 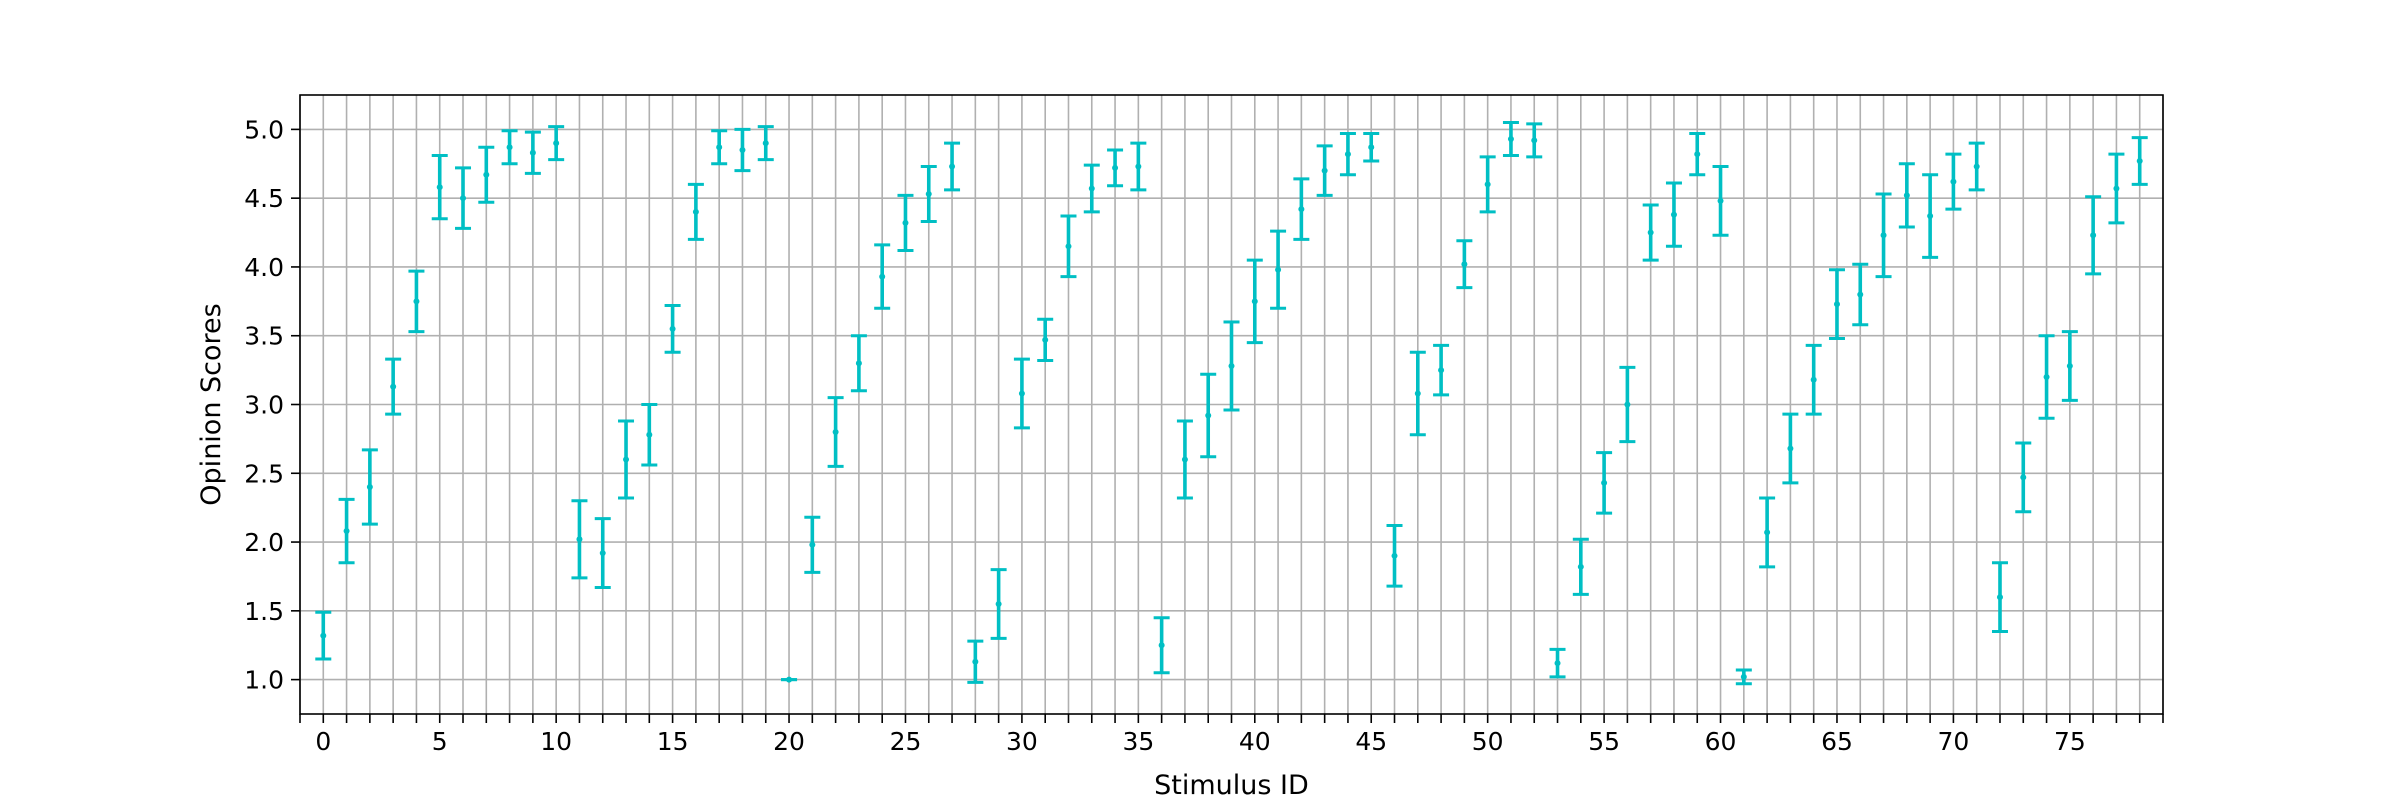 I want to click on y-tick-label: 5.0, so click(x=264, y=129).